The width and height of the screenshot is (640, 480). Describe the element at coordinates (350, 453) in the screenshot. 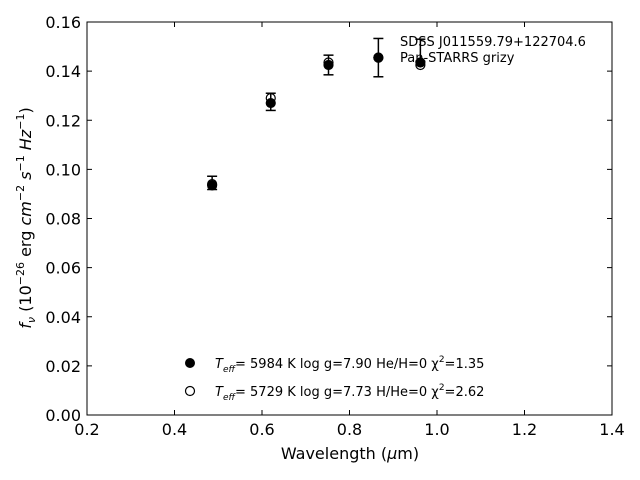

I see `x-axis-label: Wavelength (μm)` at that location.